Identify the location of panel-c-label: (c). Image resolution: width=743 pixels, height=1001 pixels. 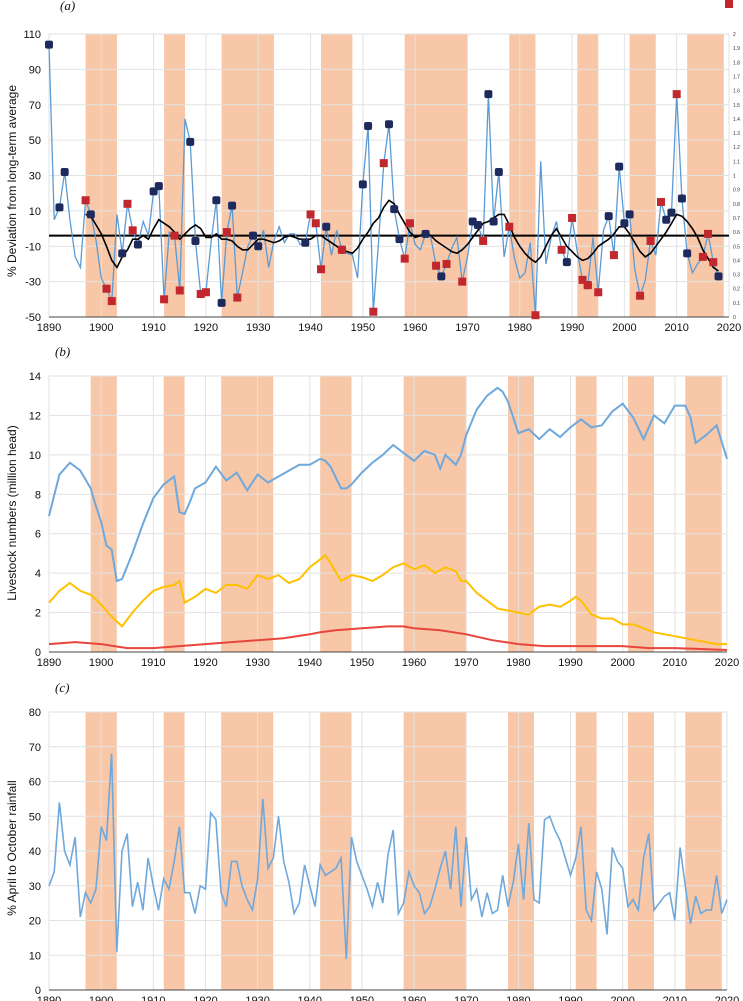
(62, 687).